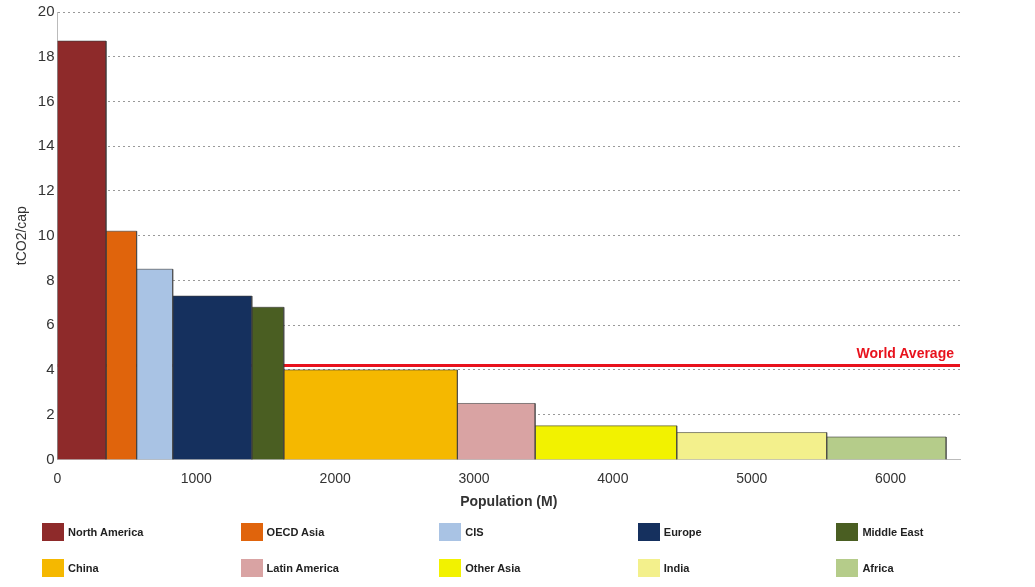  Describe the element at coordinates (335, 477) in the screenshot. I see `x-tick-label: 2000` at that location.